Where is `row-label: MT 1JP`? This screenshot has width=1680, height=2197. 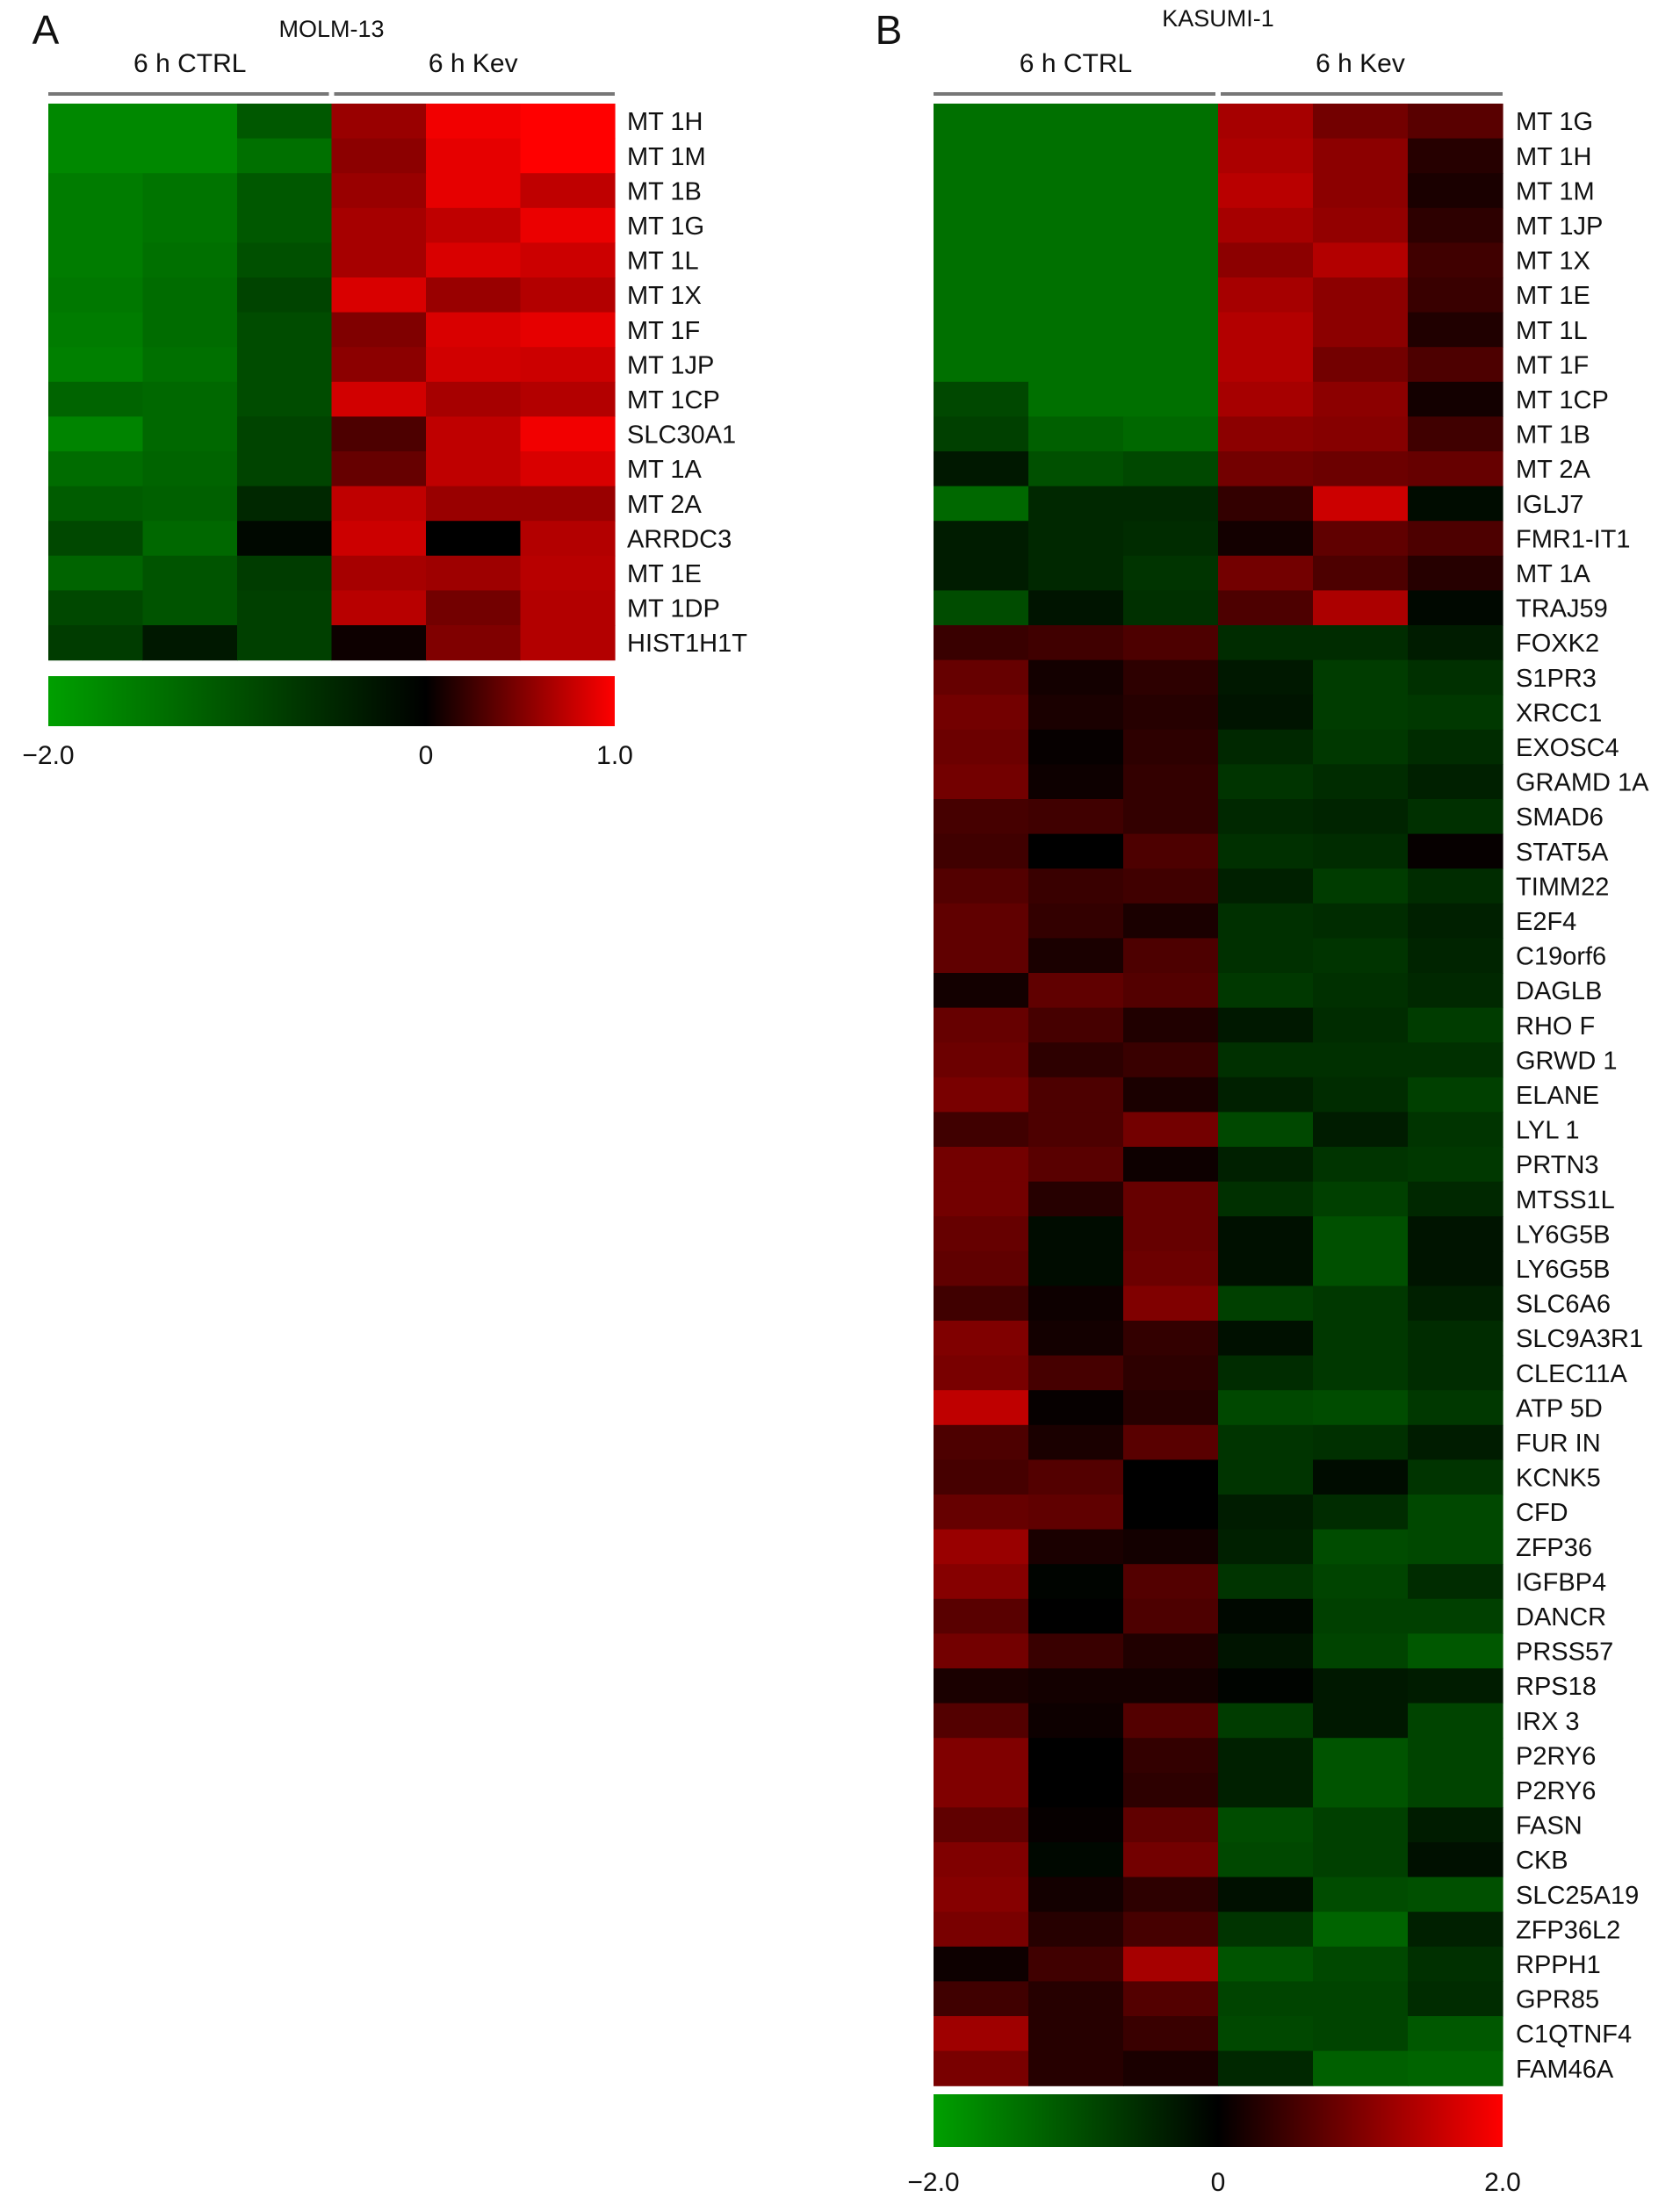 row-label: MT 1JP is located at coordinates (670, 365).